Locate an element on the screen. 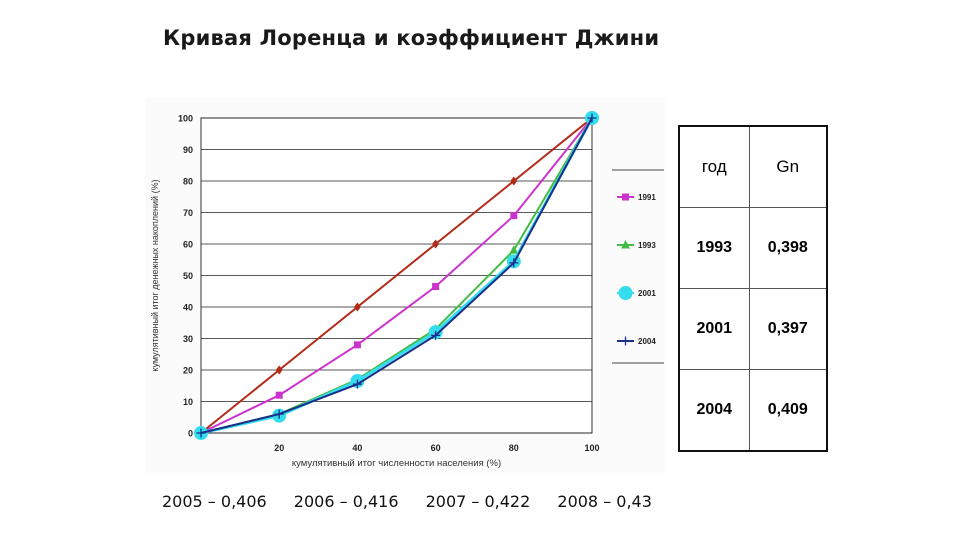  y-tick-label: 100 is located at coordinates (185, 119).